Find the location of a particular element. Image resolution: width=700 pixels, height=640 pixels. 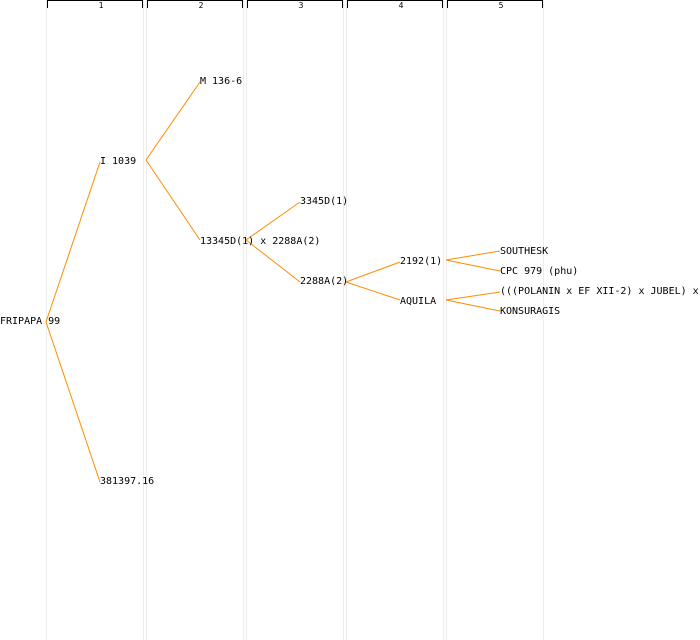

link-aquila-to-konsuragis is located at coordinates (473, 305).